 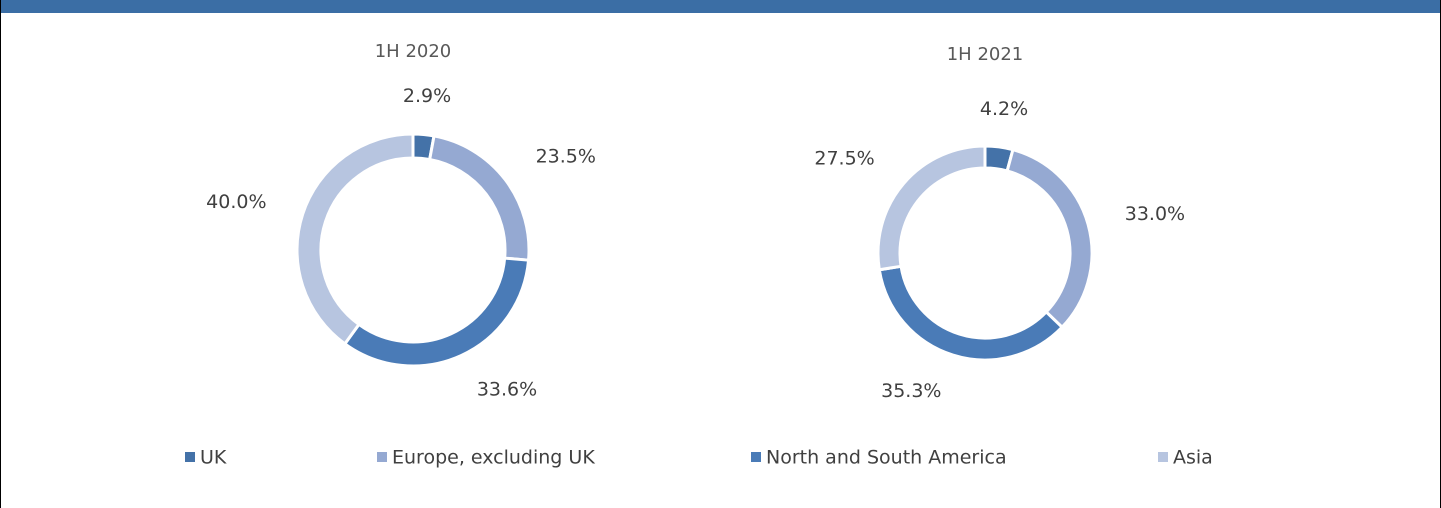 I want to click on data-label: 33.6%, so click(x=507, y=390).